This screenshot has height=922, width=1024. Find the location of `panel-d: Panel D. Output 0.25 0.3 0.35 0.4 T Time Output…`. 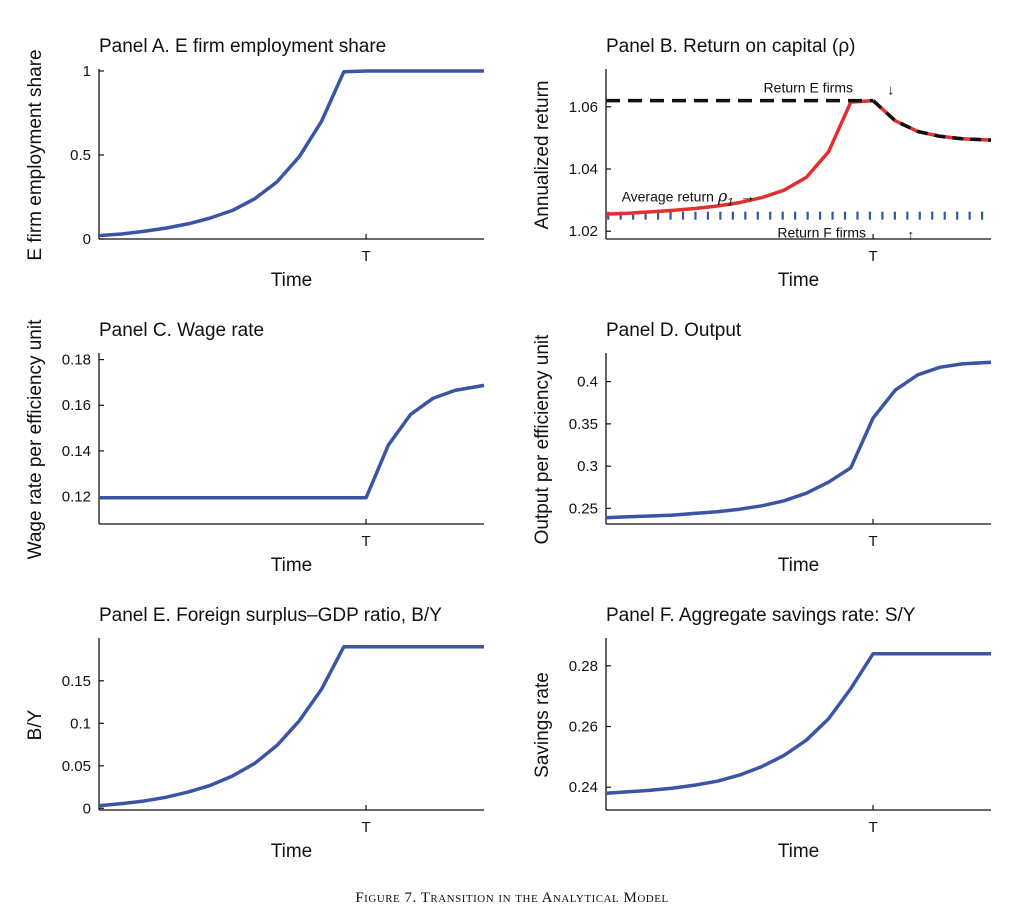

panel-d: Panel D. Output 0.25 0.3 0.35 0.4 T Time Output… is located at coordinates (762, 448).